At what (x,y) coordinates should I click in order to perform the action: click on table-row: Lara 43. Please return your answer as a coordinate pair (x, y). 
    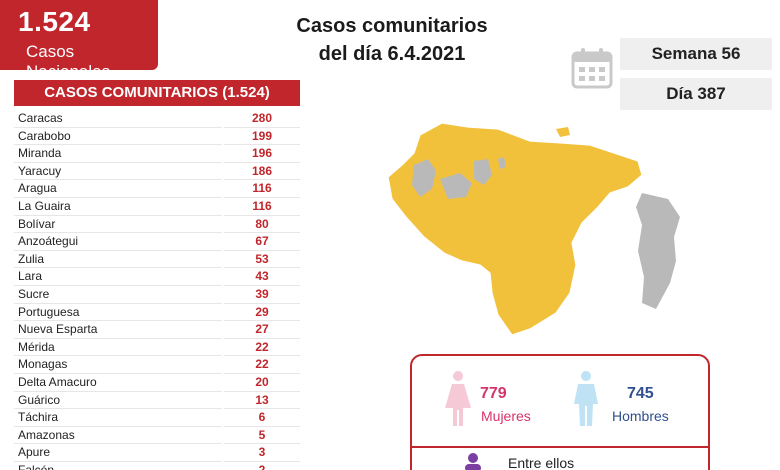
    Looking at the image, I should click on (157, 277).